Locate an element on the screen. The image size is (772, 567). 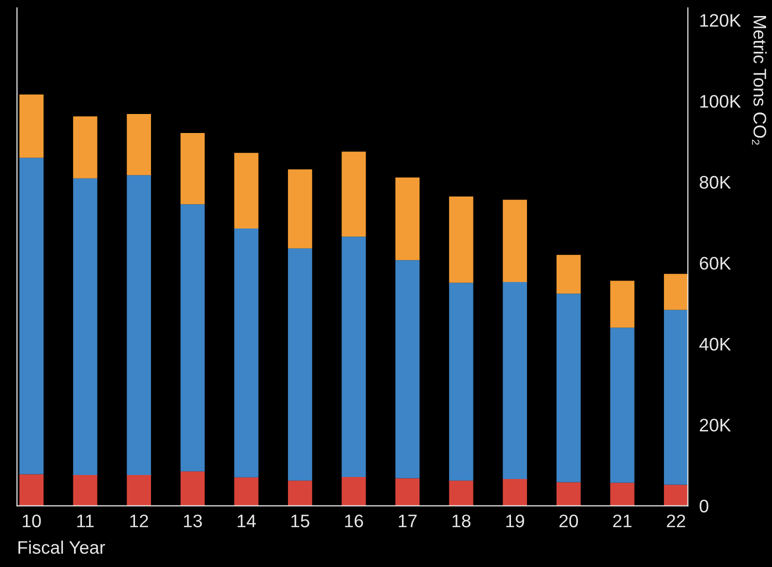
y-tick-label: 100K is located at coordinates (720, 101).